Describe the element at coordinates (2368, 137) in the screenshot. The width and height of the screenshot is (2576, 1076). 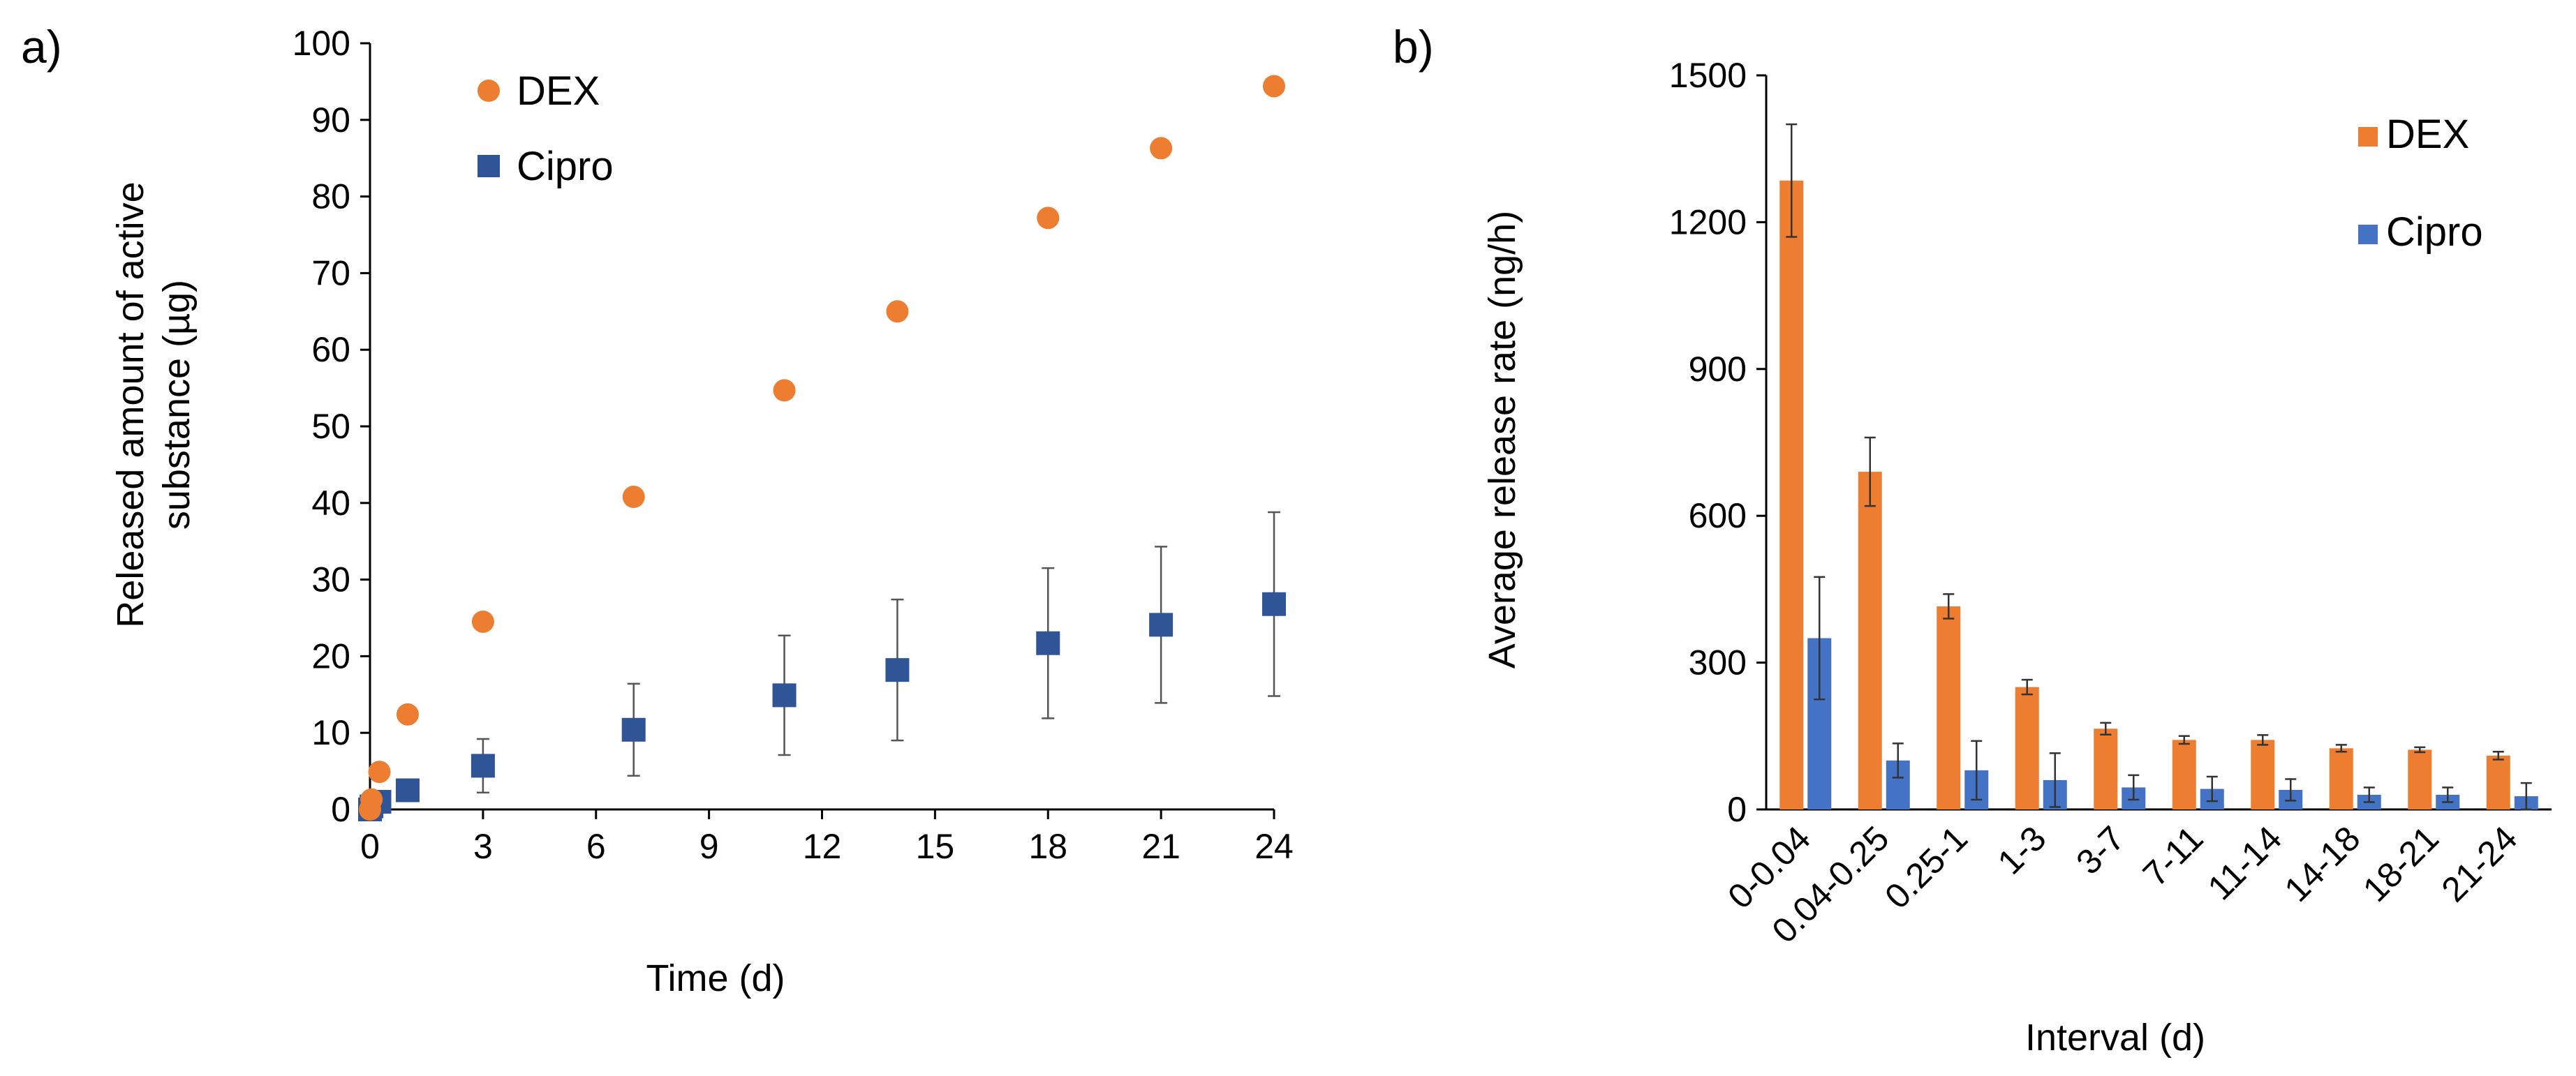
I see `legend-dex-swatch` at that location.